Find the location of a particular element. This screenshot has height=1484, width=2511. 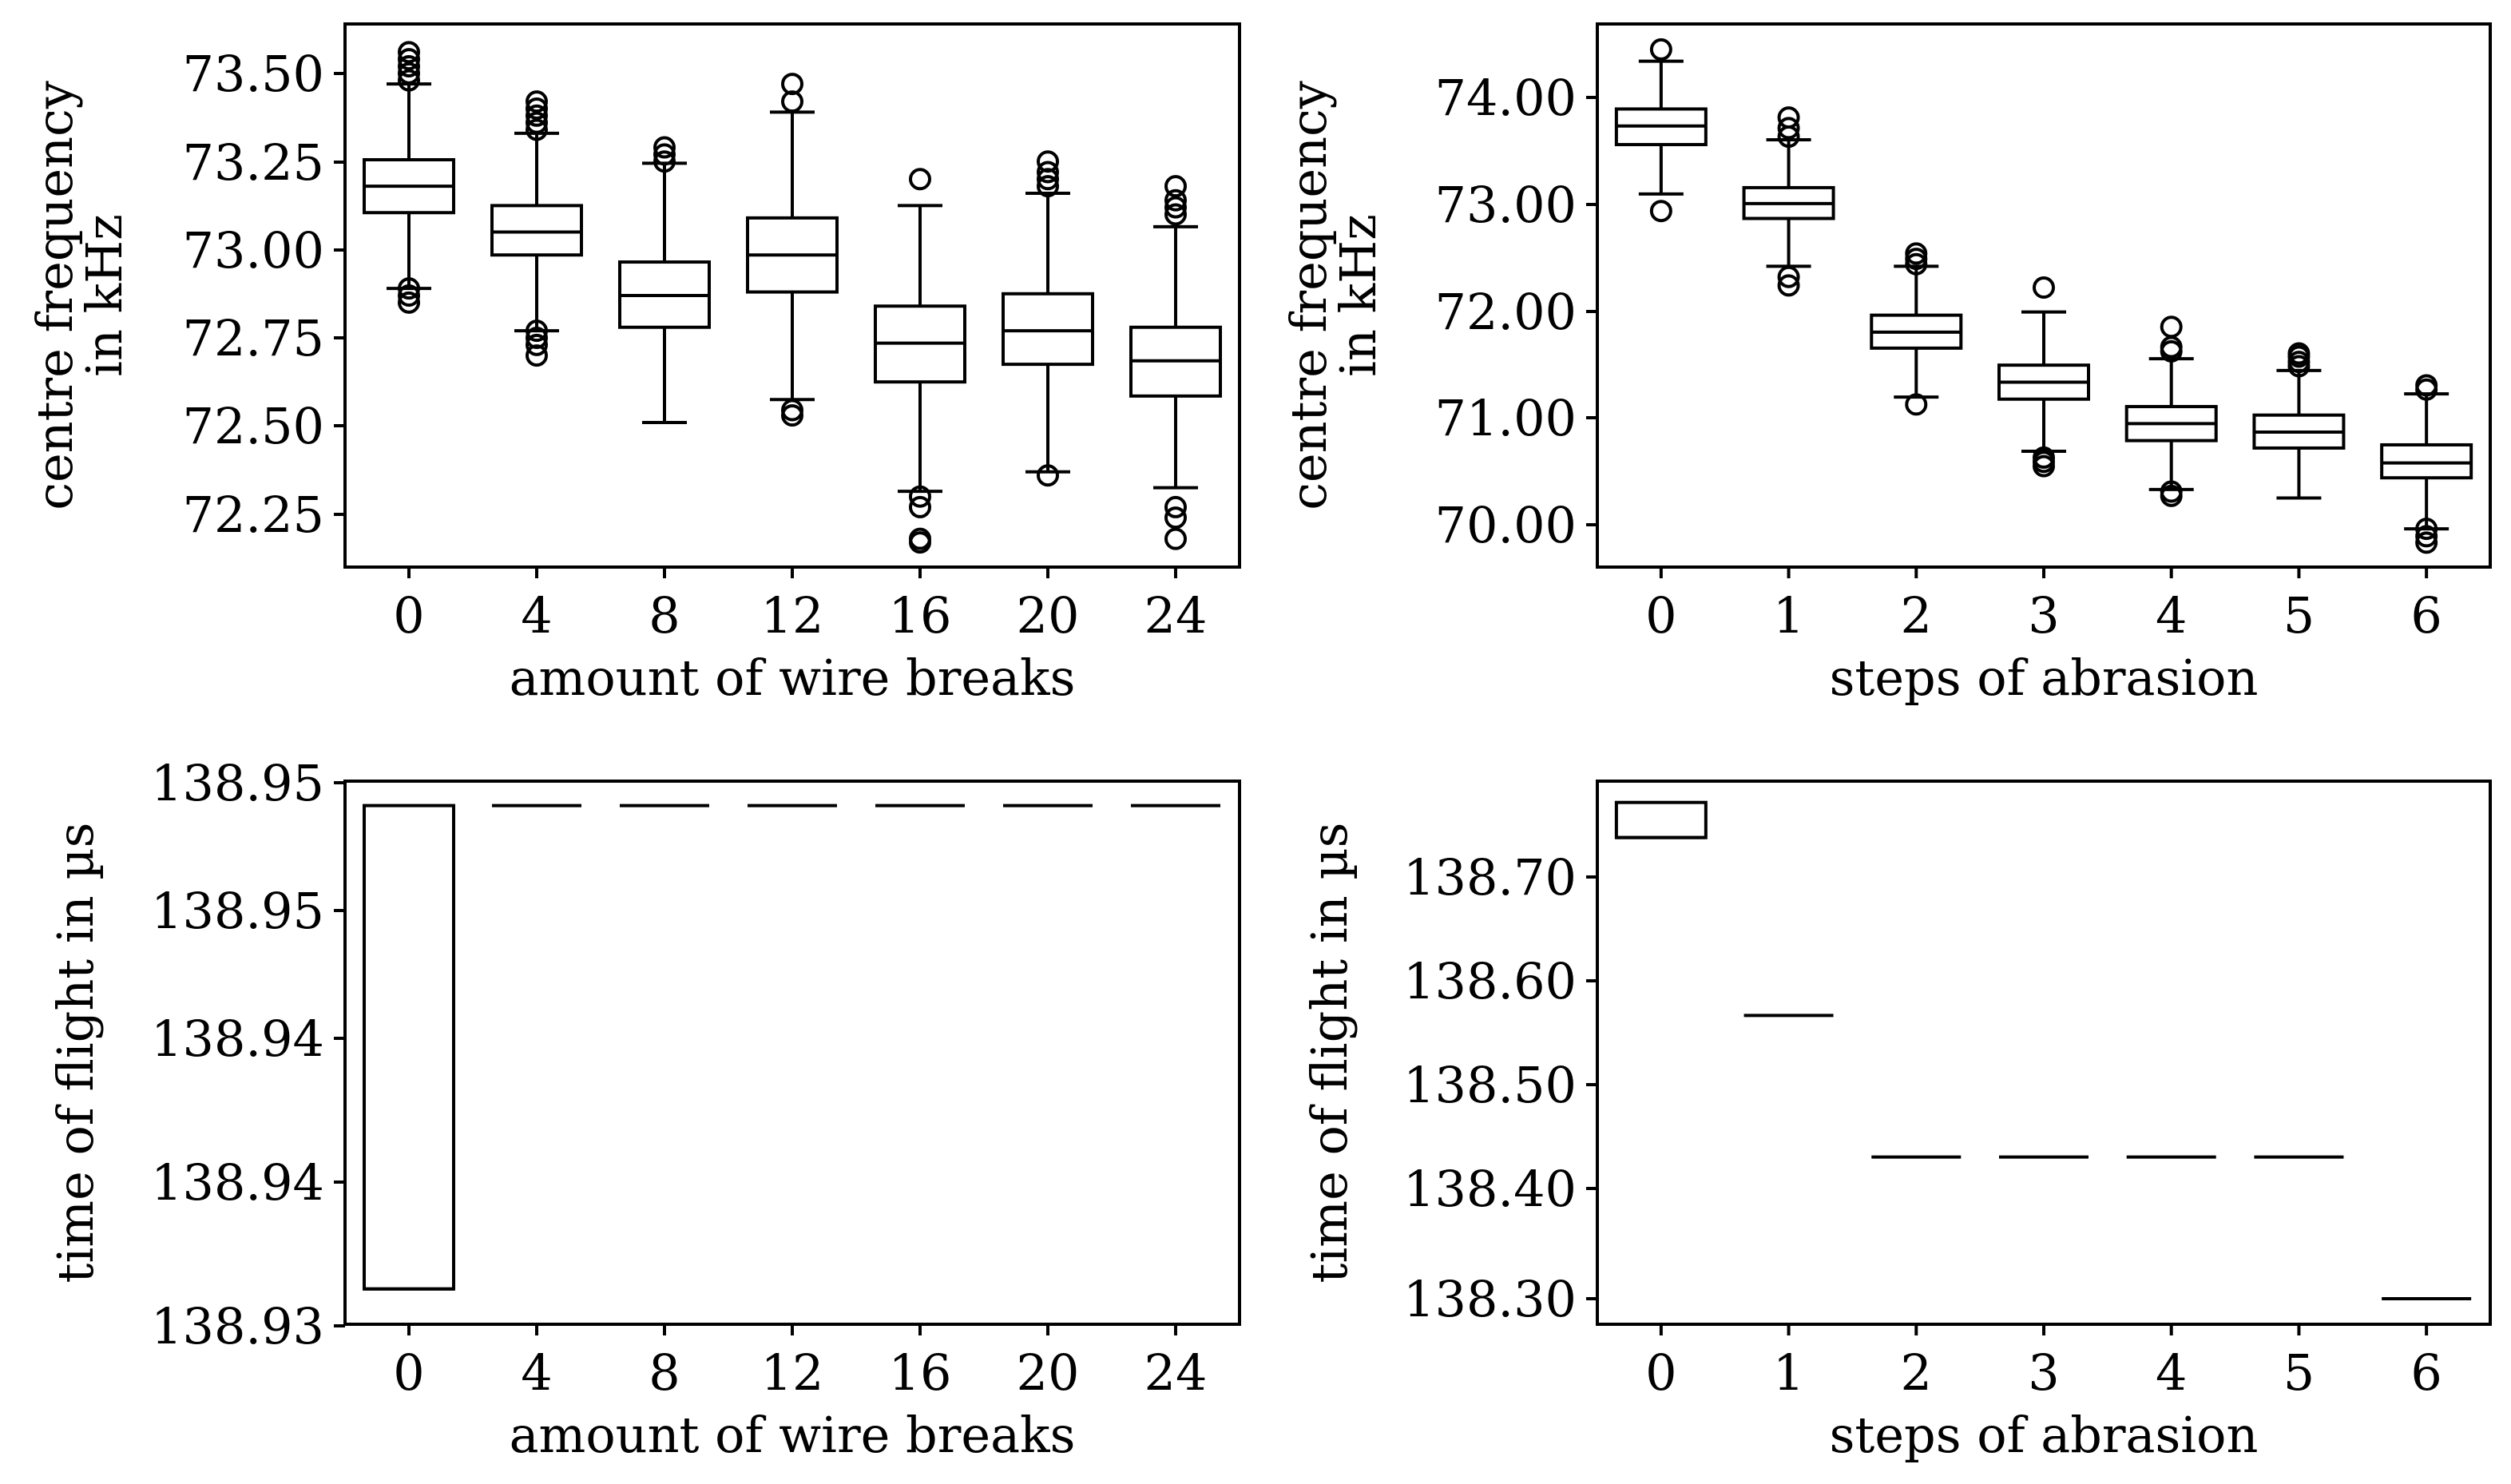

y-tick-label: 72.25 is located at coordinates (254, 515).